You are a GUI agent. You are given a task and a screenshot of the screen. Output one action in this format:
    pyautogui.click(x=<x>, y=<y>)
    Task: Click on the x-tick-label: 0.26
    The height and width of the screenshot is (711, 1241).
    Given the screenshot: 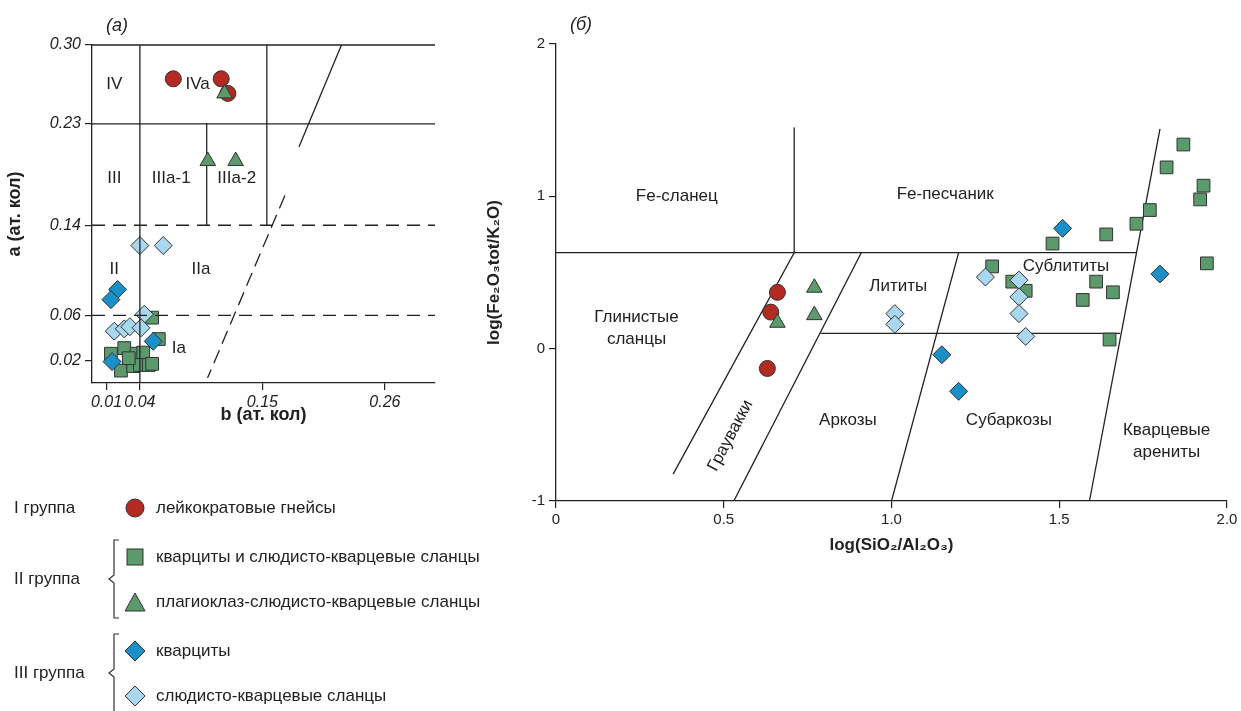 What is the action you would take?
    pyautogui.click(x=385, y=402)
    